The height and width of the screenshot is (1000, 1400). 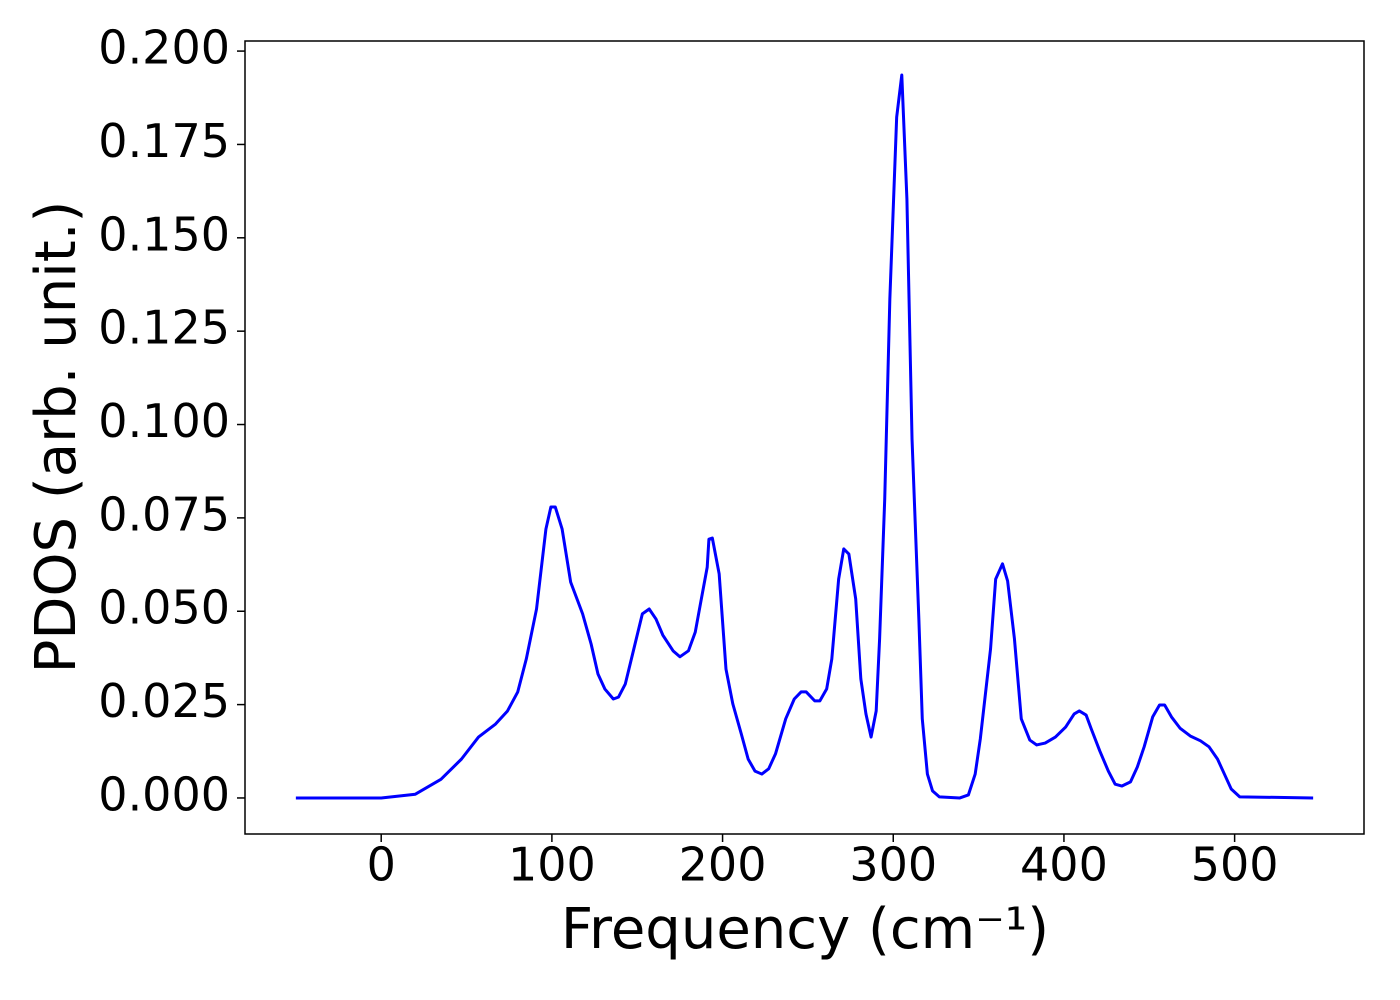 What do you see at coordinates (893, 865) in the screenshot?
I see `x-tick-label: 300` at bounding box center [893, 865].